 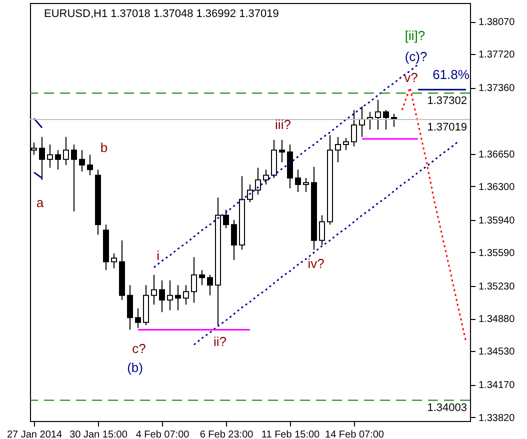 What do you see at coordinates (161, 14) in the screenshot?
I see `chart-title: EURUSD,H1 1.37018 1.37048 1.36992 1.37019` at bounding box center [161, 14].